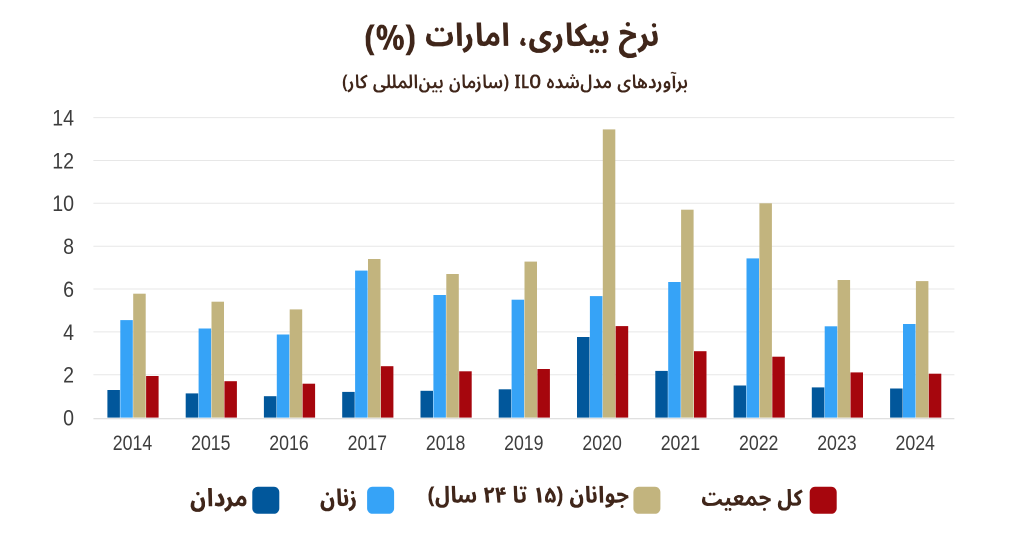  What do you see at coordinates (758, 443) in the screenshot?
I see `svg-text: 2022` at bounding box center [758, 443].